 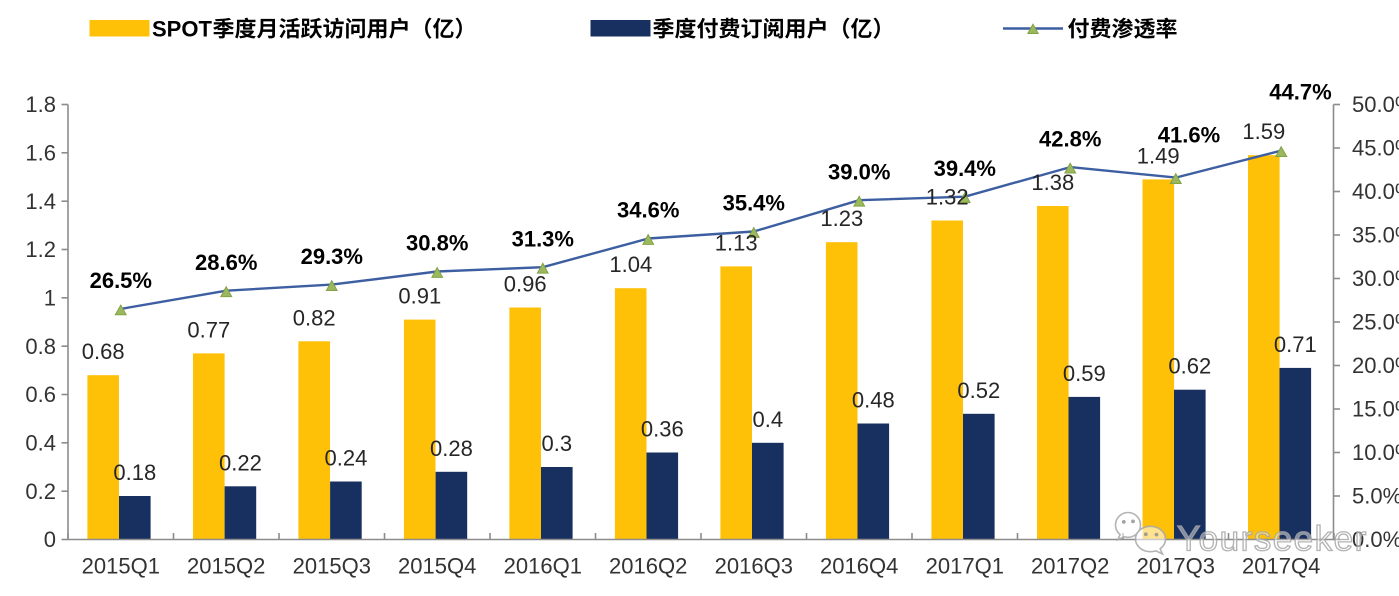 I want to click on svg-text: 1.38, so click(x=1052, y=182).